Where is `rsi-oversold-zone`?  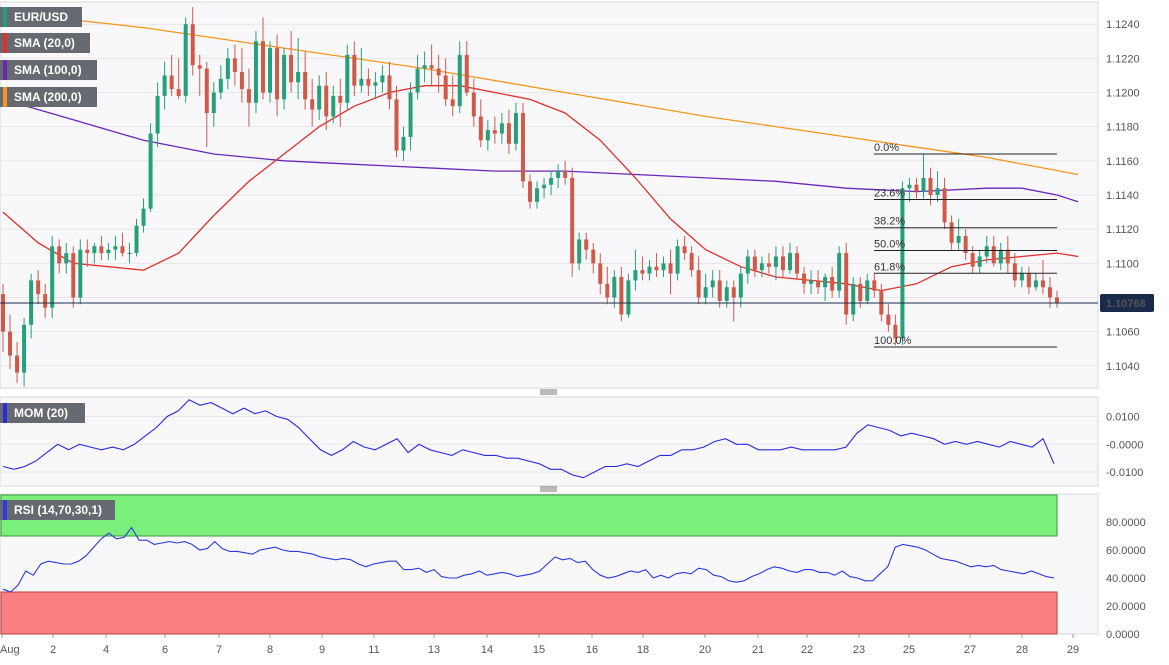
rsi-oversold-zone is located at coordinates (529, 613).